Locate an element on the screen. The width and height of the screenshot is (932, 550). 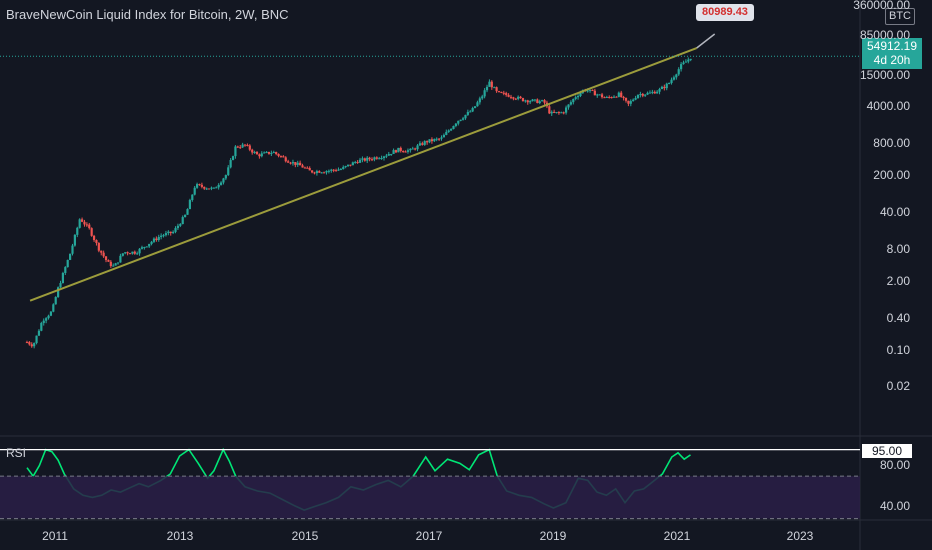
y-tick-label: 360000.00 is located at coordinates (881, 6).